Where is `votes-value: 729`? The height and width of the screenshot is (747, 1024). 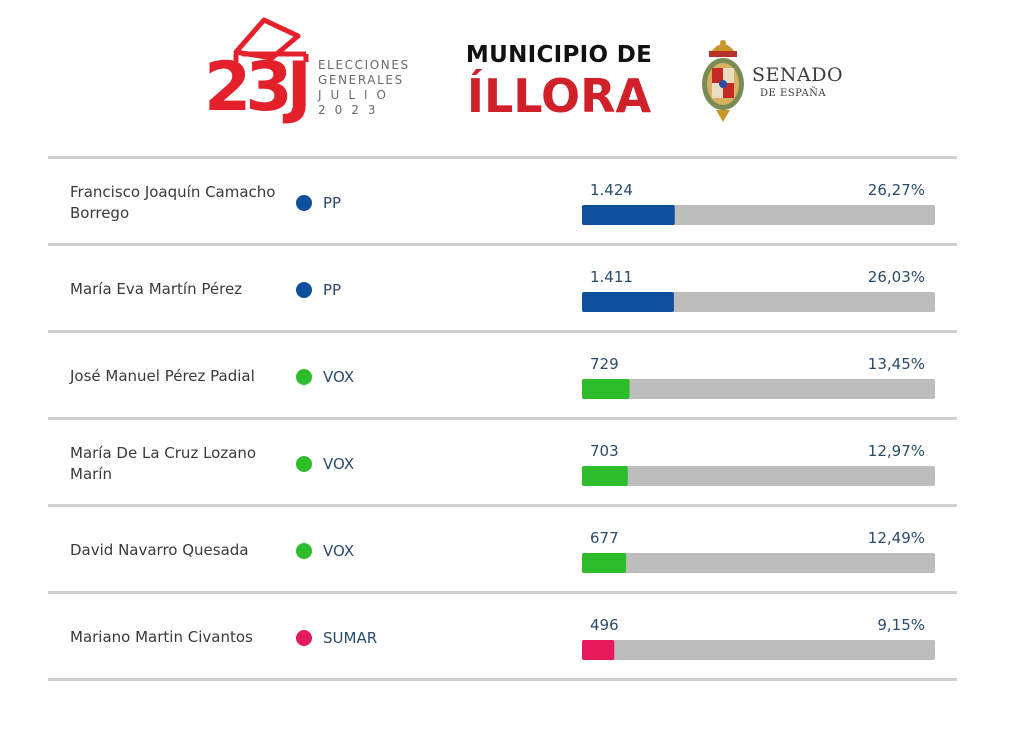 votes-value: 729 is located at coordinates (604, 364).